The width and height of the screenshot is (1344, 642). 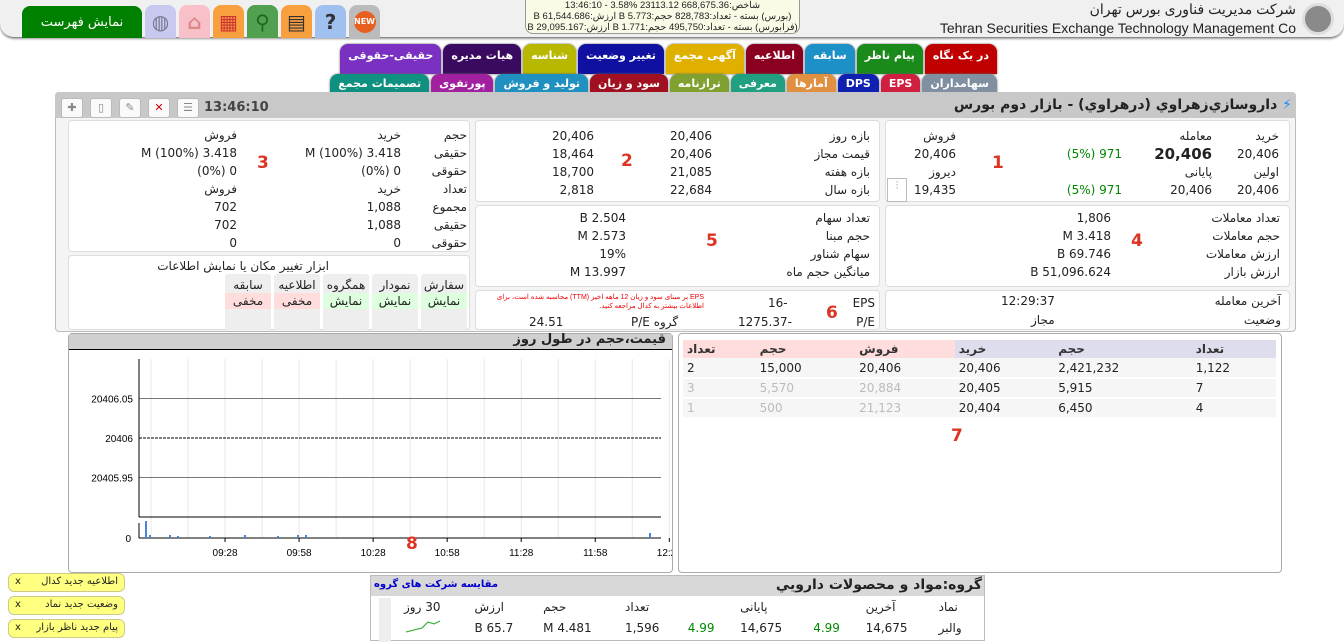 What do you see at coordinates (1111, 154) in the screenshot?
I see `trade-change: 971` at bounding box center [1111, 154].